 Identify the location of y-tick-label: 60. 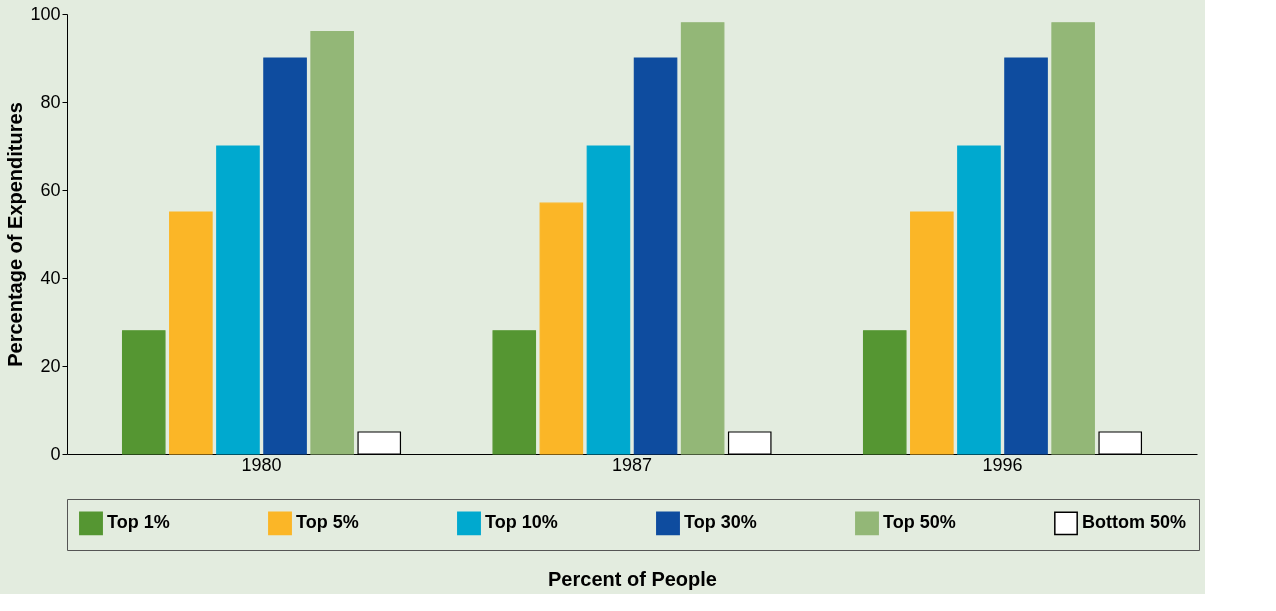
(50, 189).